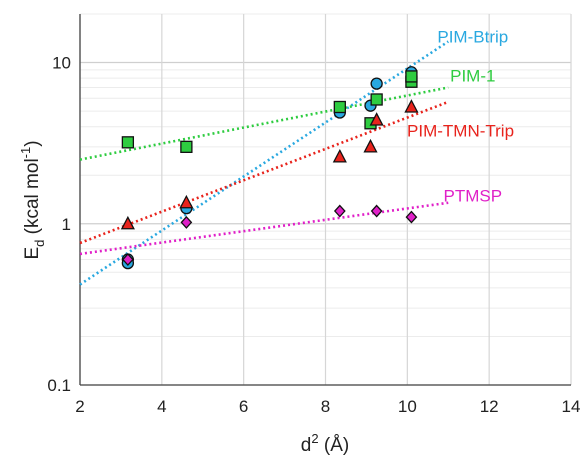 The image size is (586, 460). Describe the element at coordinates (66, 224) in the screenshot. I see `y-tick-label: 1` at that location.